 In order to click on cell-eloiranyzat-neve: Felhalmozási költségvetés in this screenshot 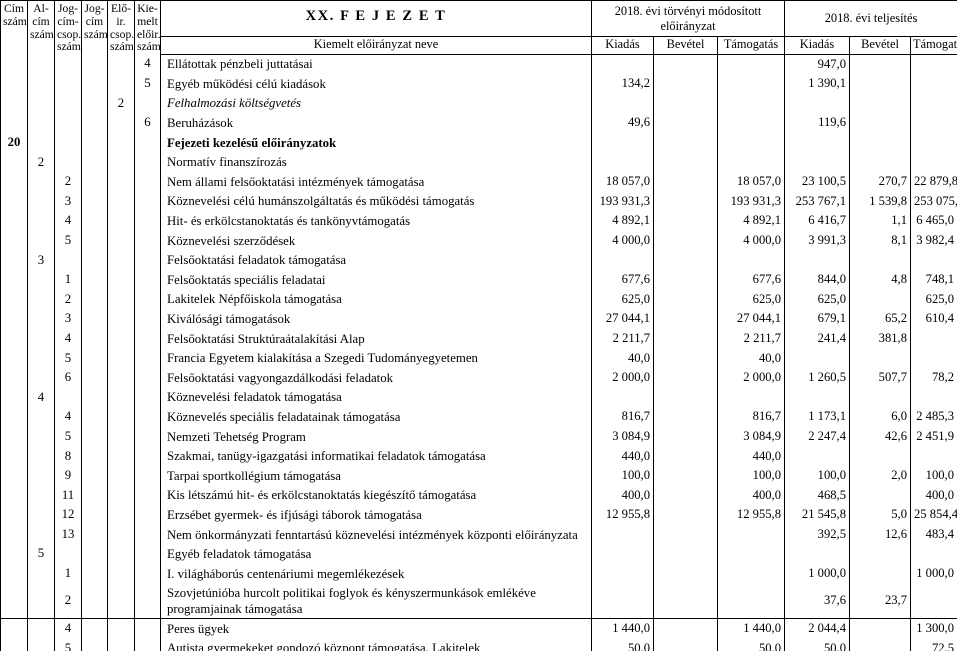, I will do `click(376, 103)`.